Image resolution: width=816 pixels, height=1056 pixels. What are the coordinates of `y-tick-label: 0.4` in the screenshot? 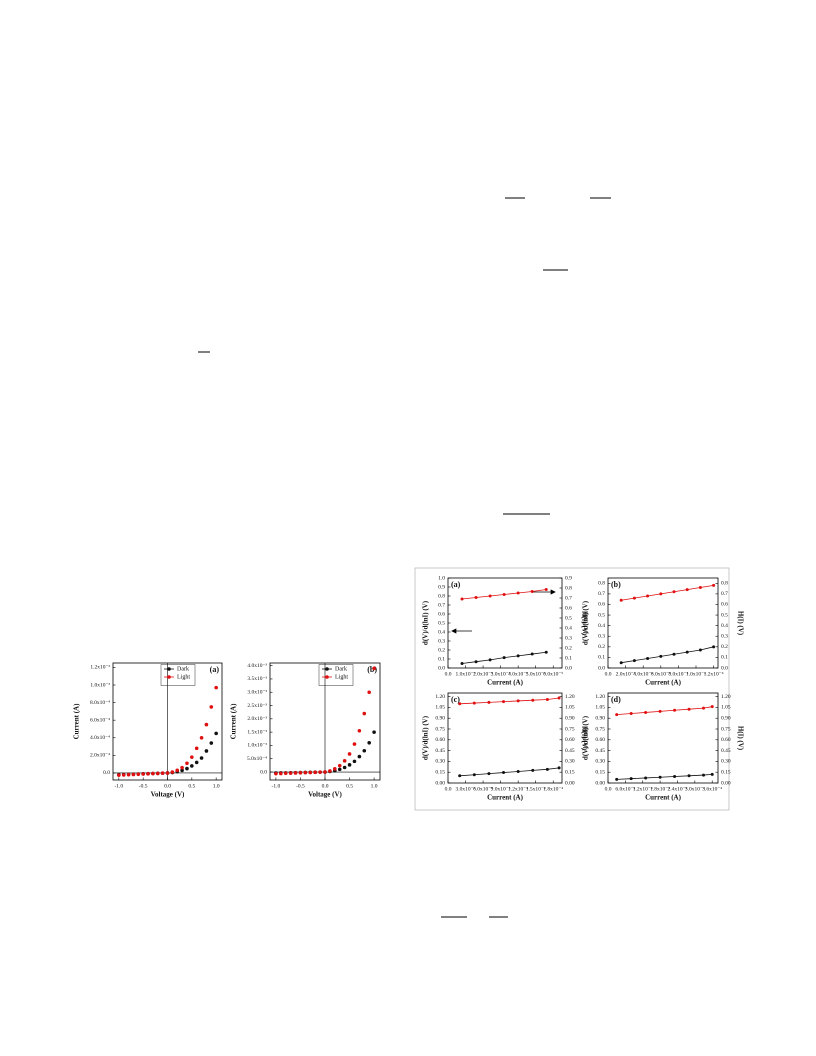 It's located at (601, 626).